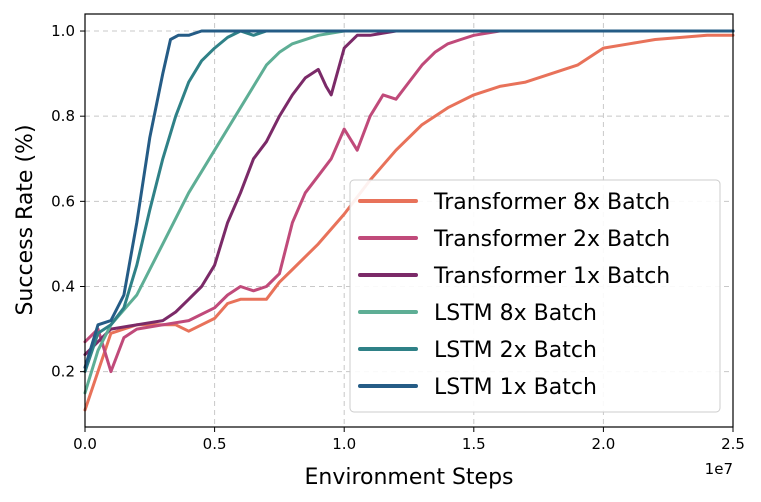 This screenshot has height=502, width=761. Describe the element at coordinates (215, 444) in the screenshot. I see `x-tick-label: 0.5` at that location.